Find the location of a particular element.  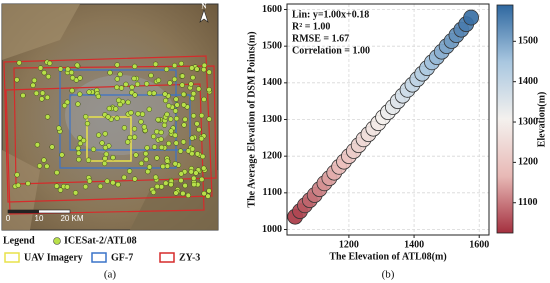

legend-entry: ZY-3 is located at coordinates (189, 257).